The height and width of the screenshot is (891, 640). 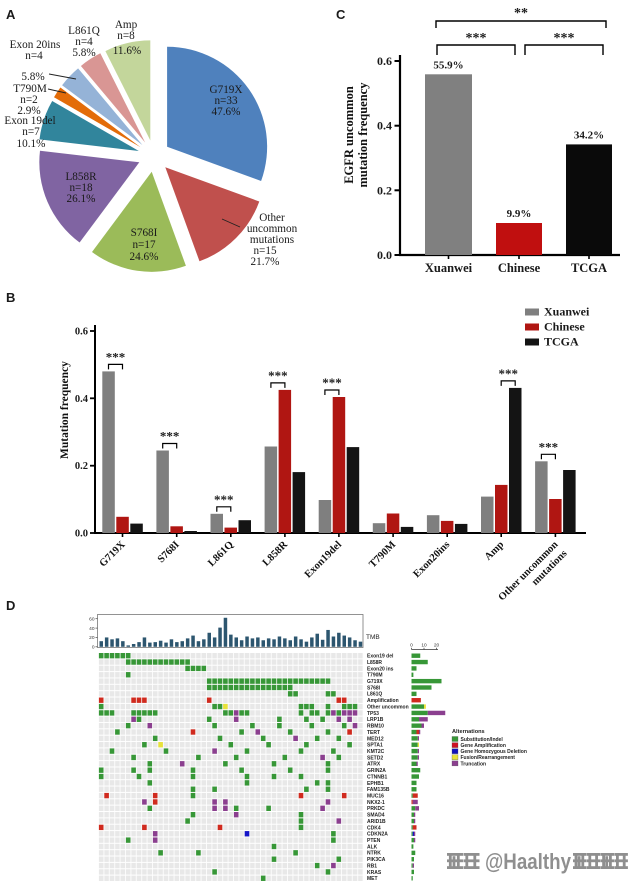 What do you see at coordinates (374, 873) in the screenshot?
I see `svg-text: KRAS` at bounding box center [374, 873].